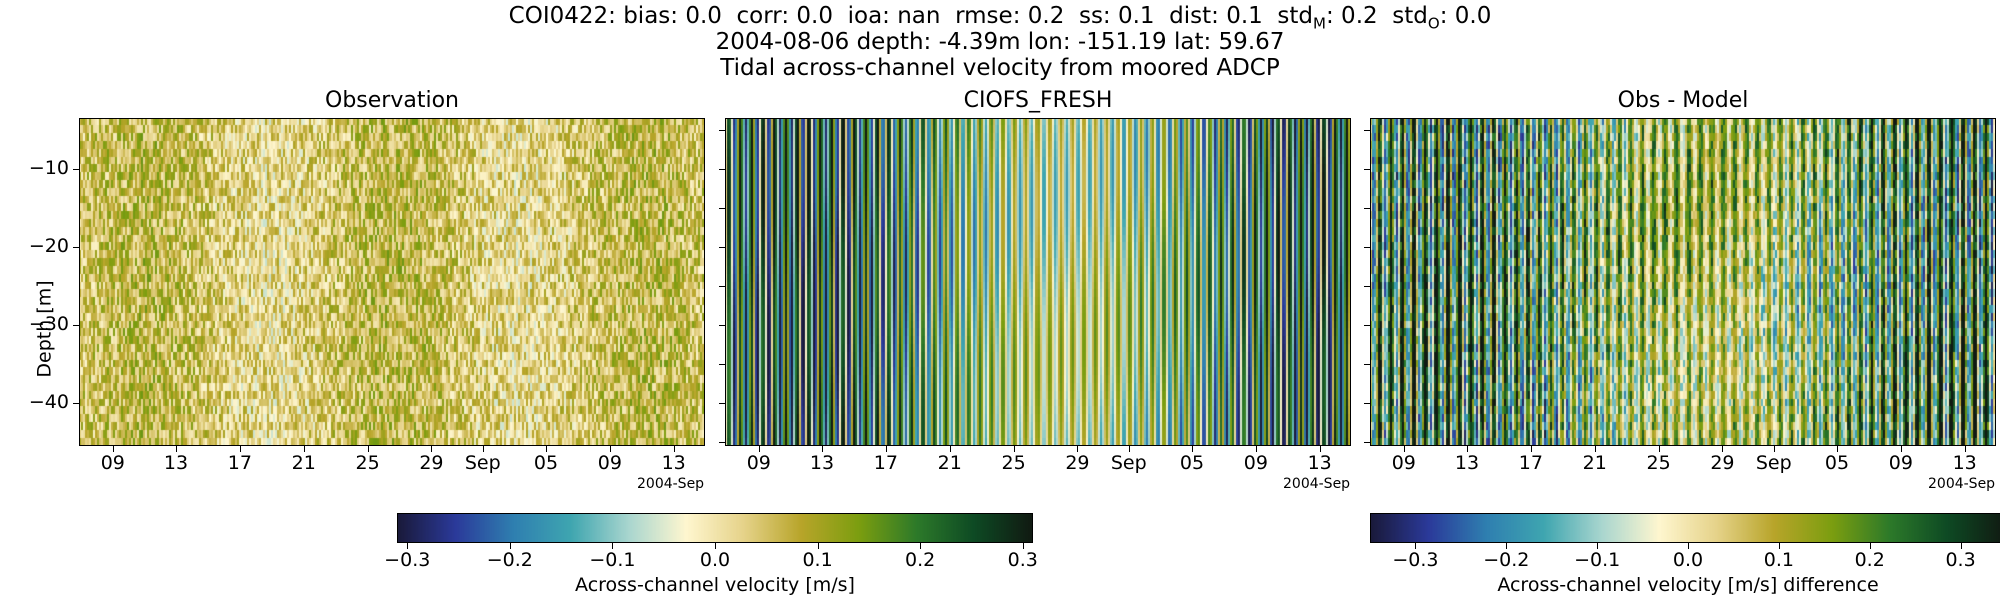 The width and height of the screenshot is (2000, 600). Describe the element at coordinates (48, 245) in the screenshot. I see `y-tick-label: −20` at that location.